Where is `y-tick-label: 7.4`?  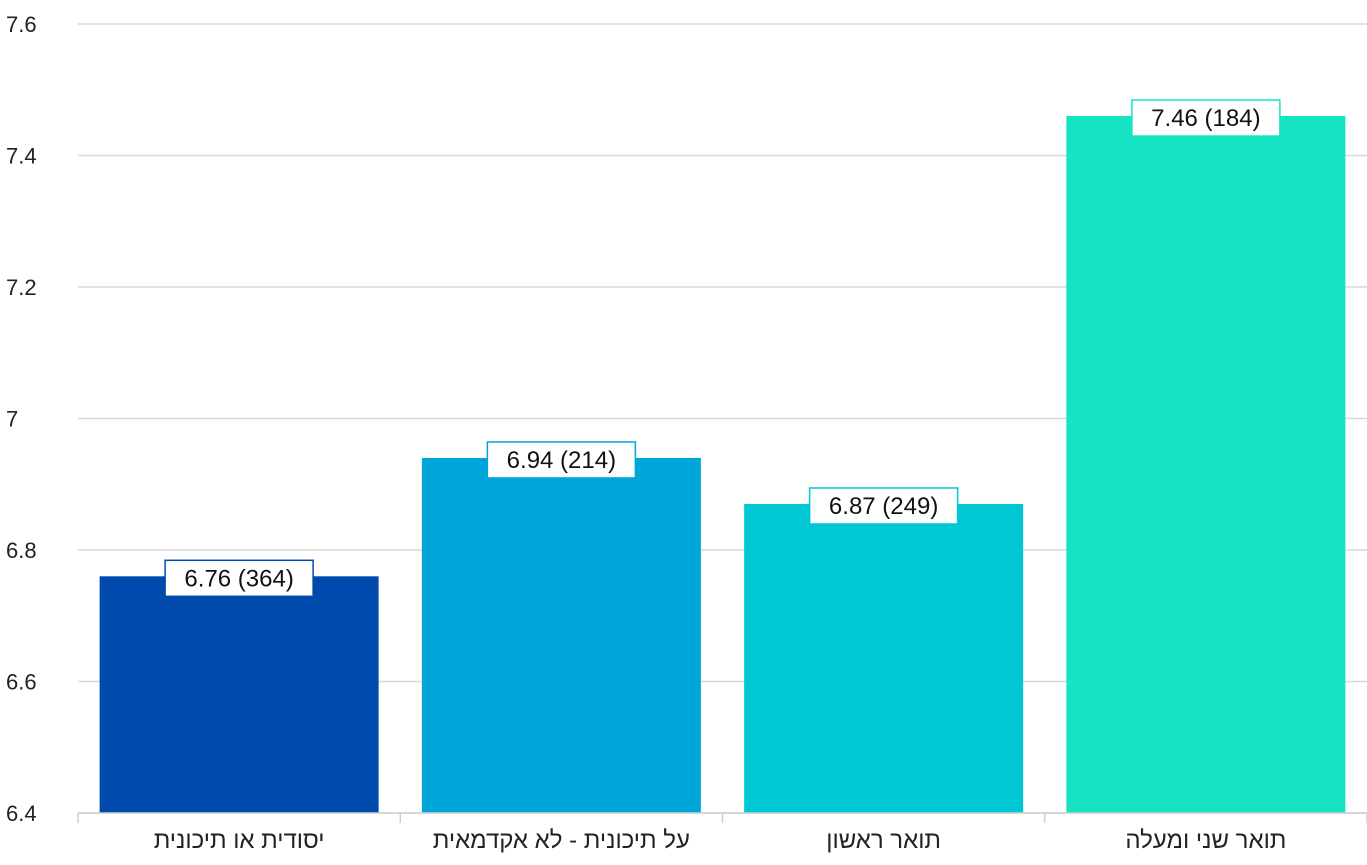 y-tick-label: 7.4 is located at coordinates (21, 156).